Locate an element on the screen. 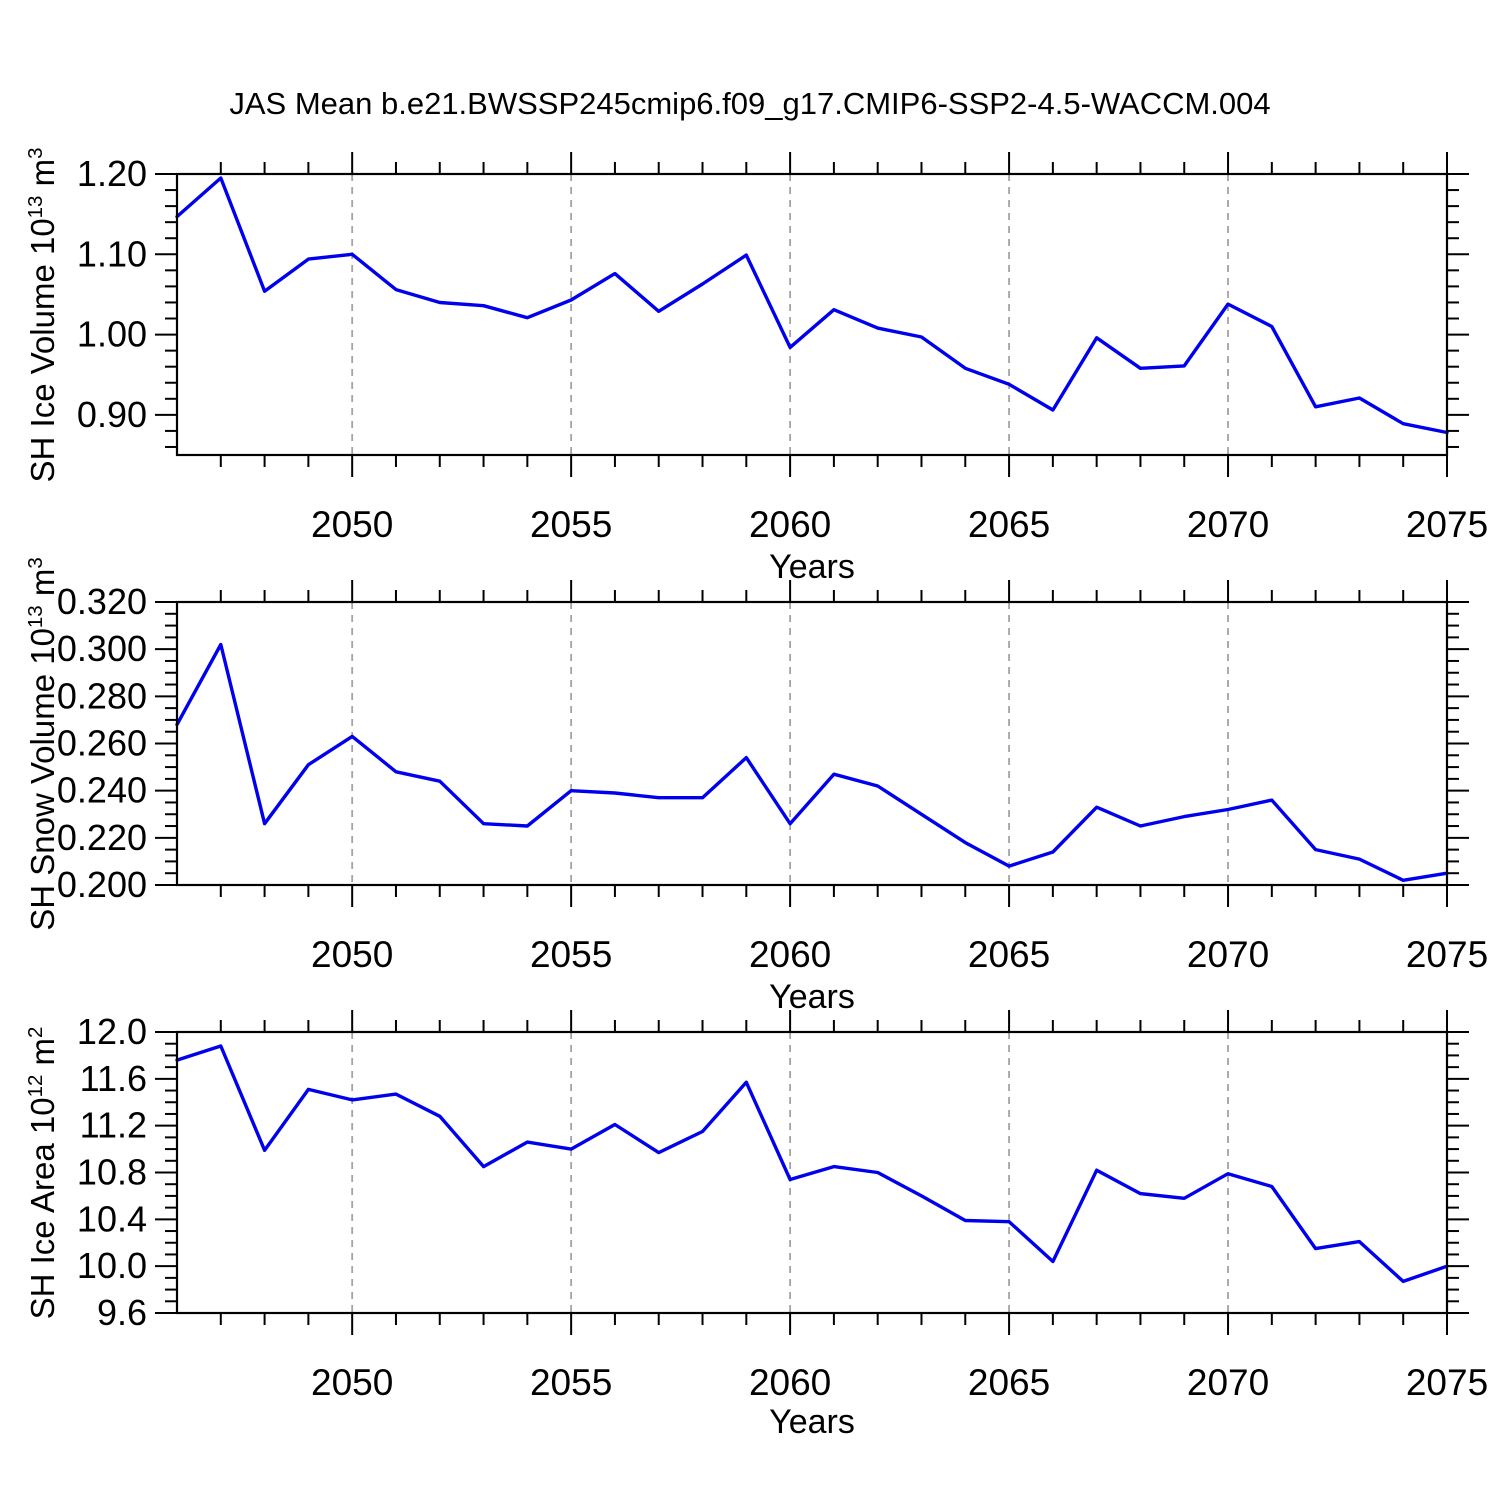  y-axis-title-snow-volume: SH Snow Volume 1013 m3 is located at coordinates (38, 744).